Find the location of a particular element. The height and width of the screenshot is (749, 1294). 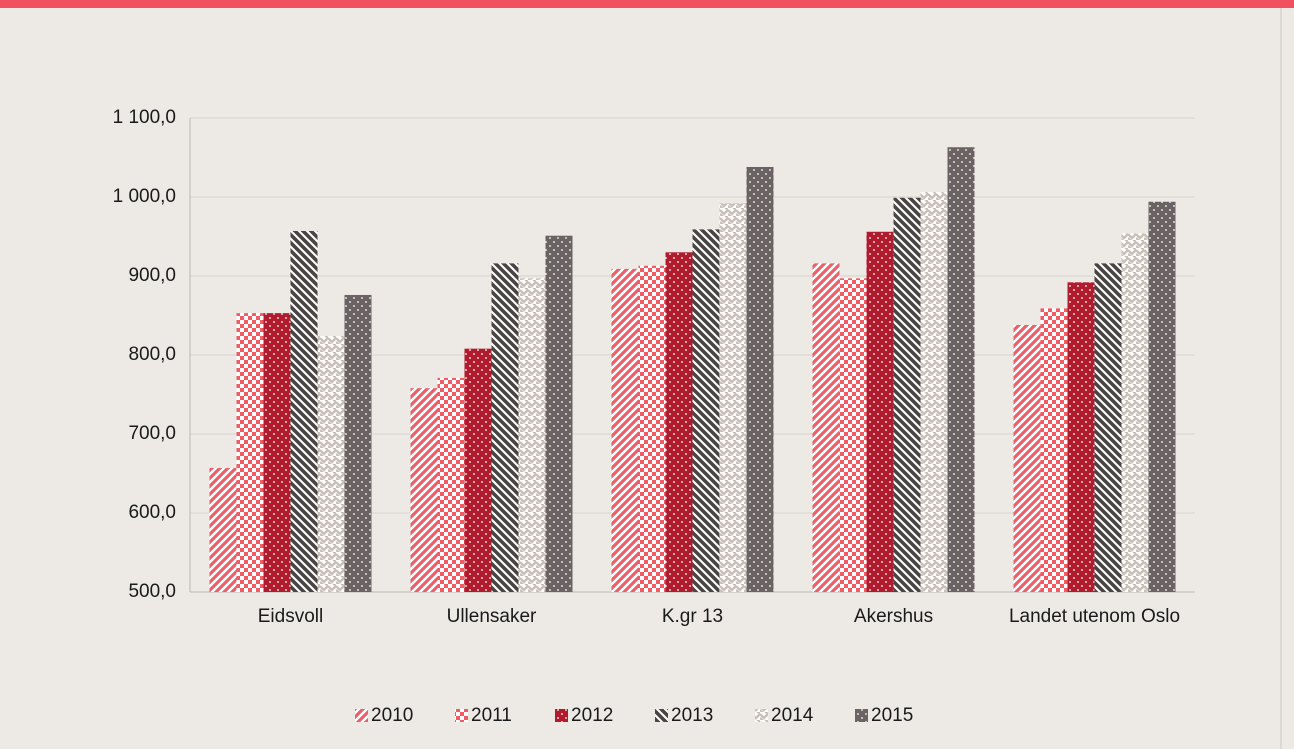

x-tick-label: Ullensaker is located at coordinates (491, 616).